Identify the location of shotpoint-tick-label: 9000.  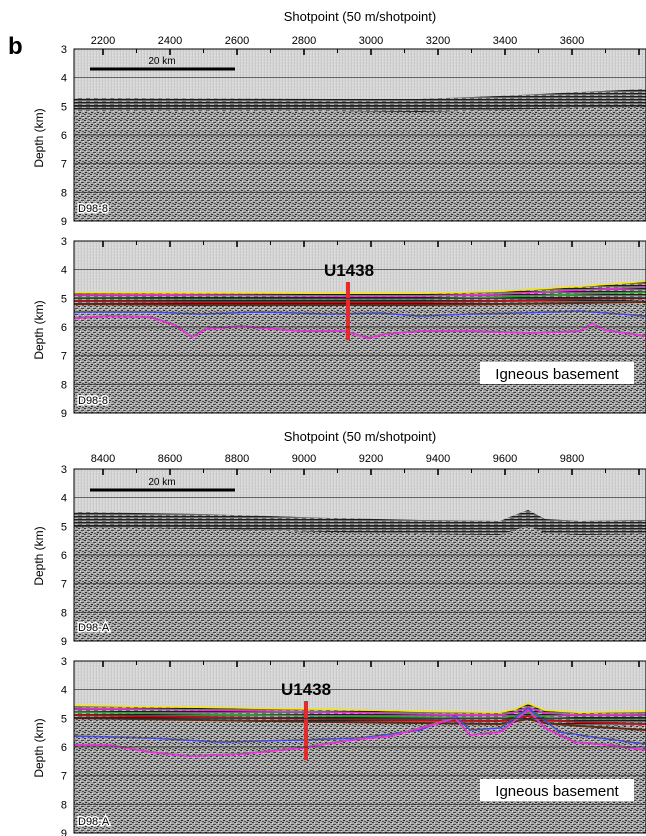
(304, 459).